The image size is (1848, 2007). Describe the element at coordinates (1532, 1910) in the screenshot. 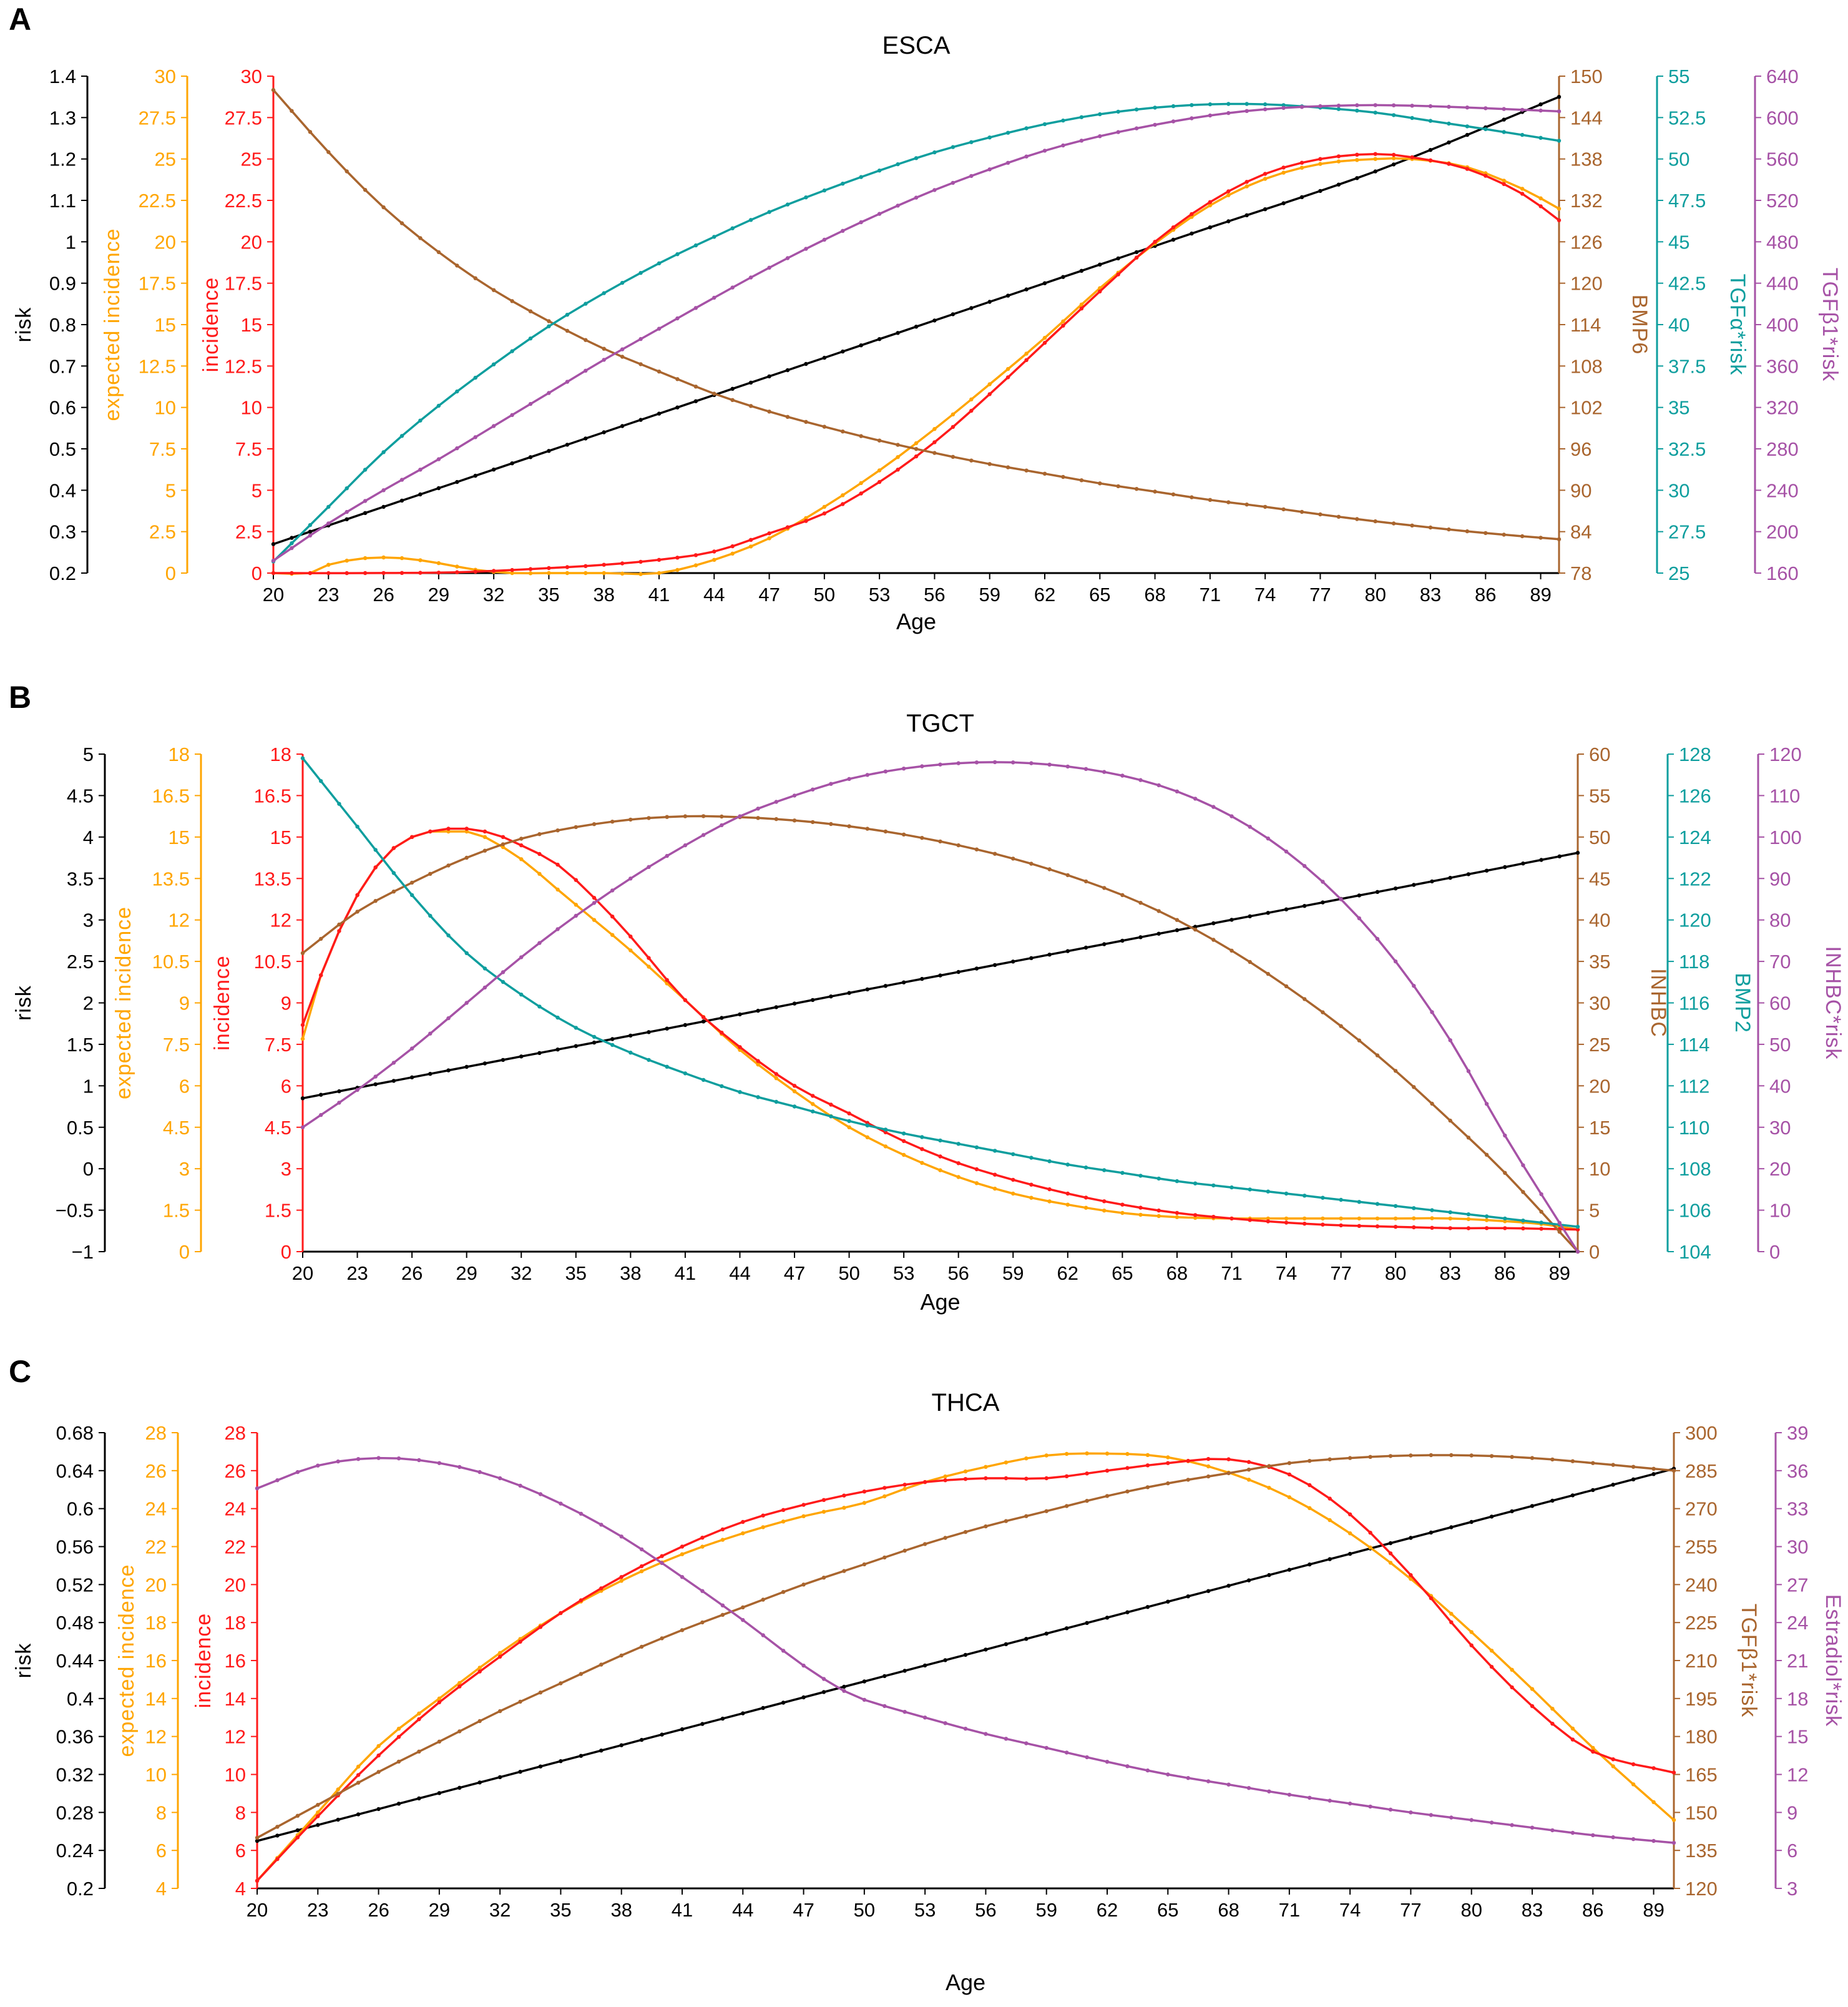

I see `x-tick-label: 83` at that location.